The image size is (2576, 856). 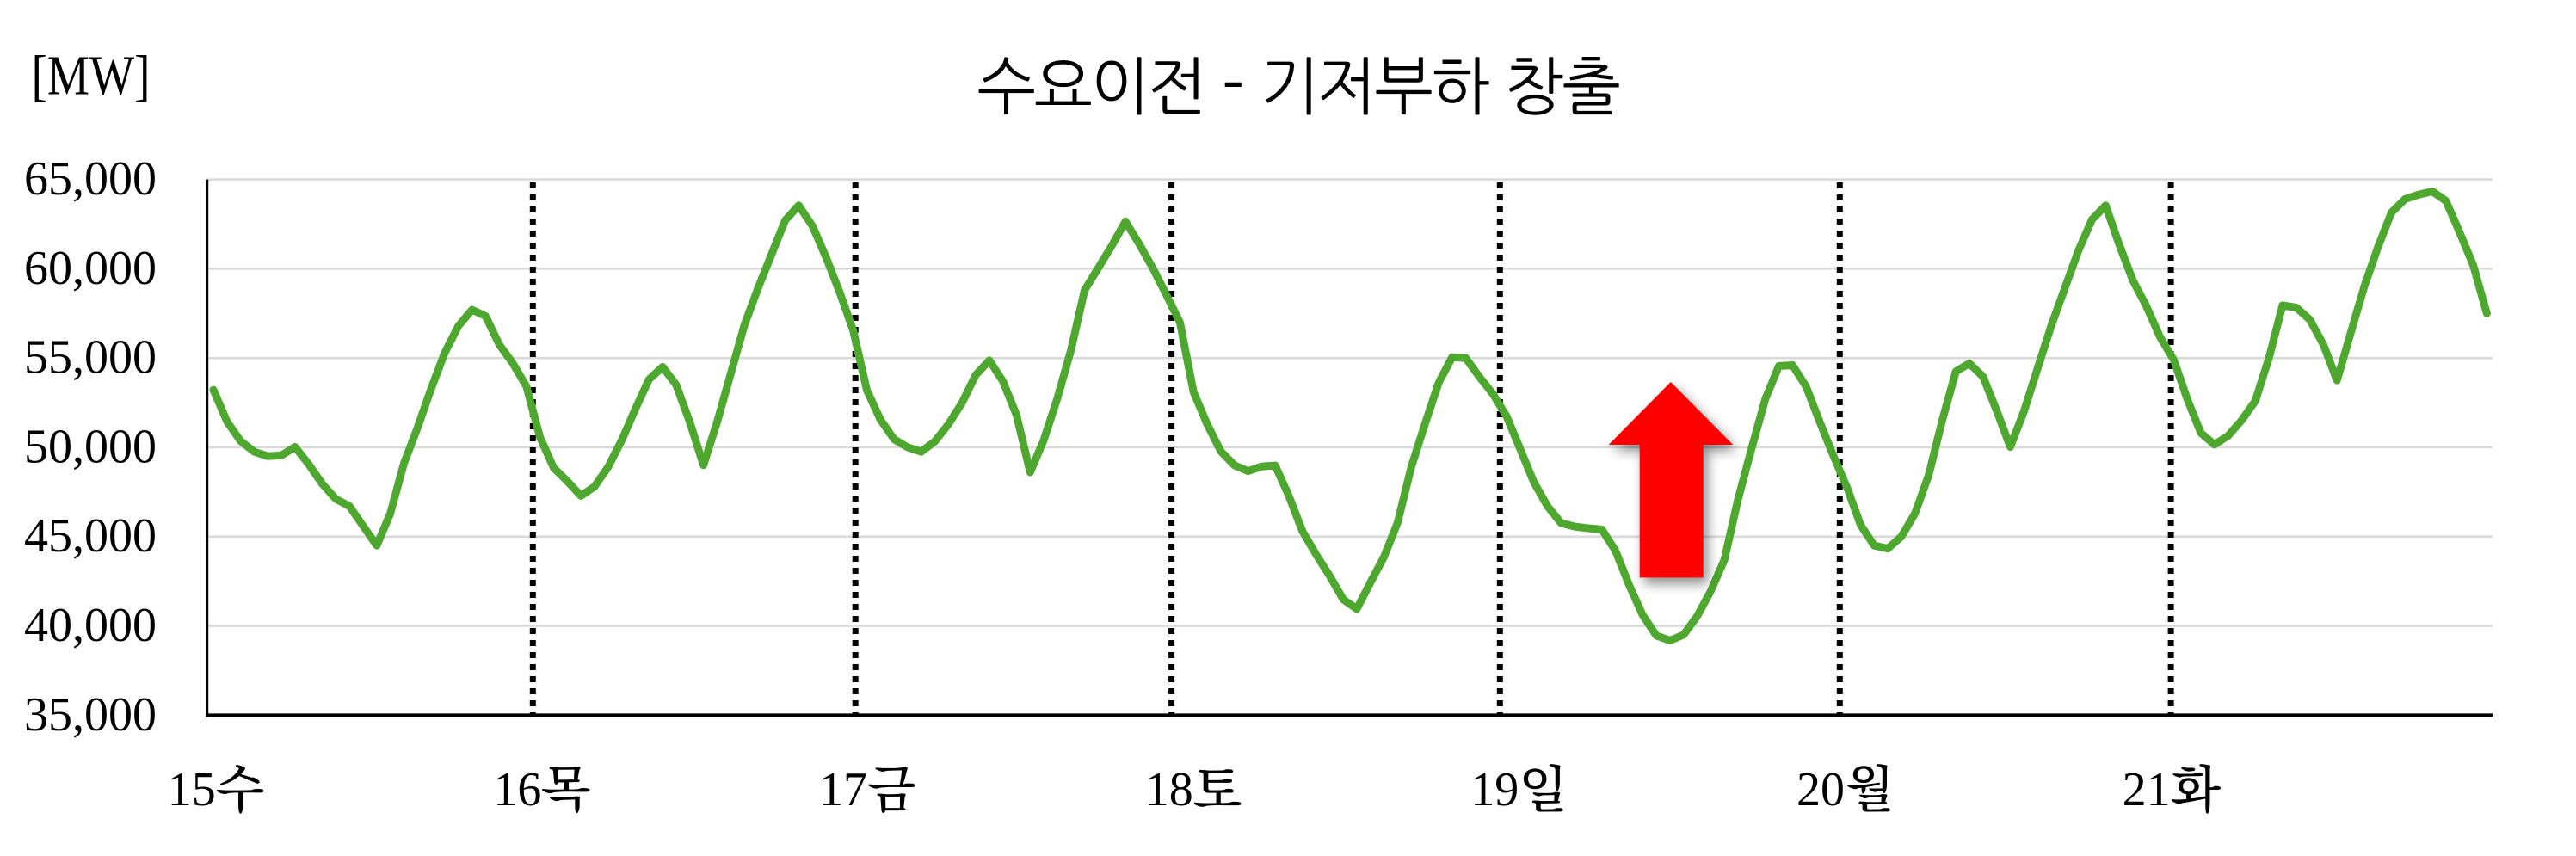 I want to click on svg-text: 40,000, so click(x=90, y=625).